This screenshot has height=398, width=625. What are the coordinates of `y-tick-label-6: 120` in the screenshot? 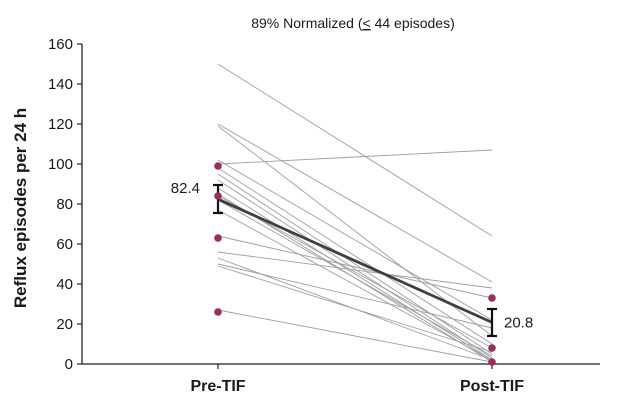 It's located at (60, 124).